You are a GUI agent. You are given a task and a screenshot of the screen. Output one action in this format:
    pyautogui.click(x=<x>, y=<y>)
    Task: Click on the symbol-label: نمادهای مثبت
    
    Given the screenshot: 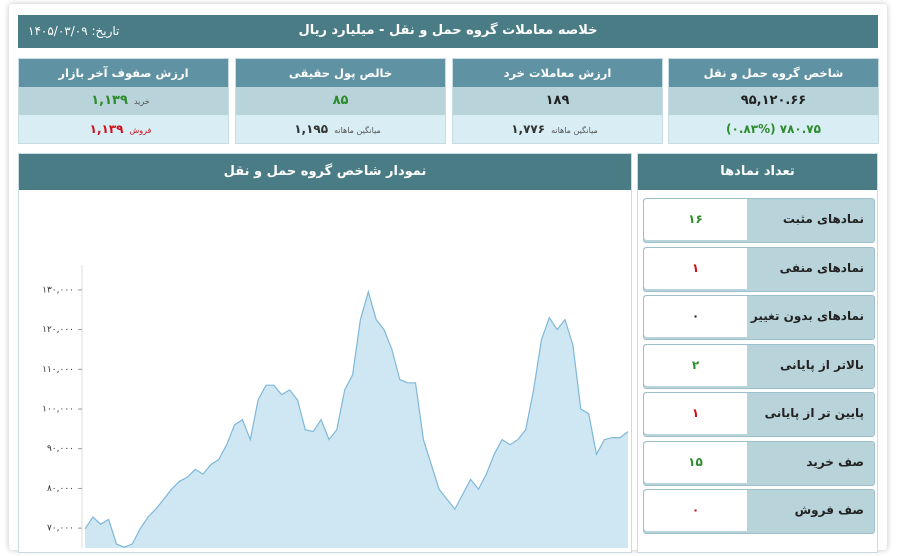 What is the action you would take?
    pyautogui.click(x=823, y=219)
    